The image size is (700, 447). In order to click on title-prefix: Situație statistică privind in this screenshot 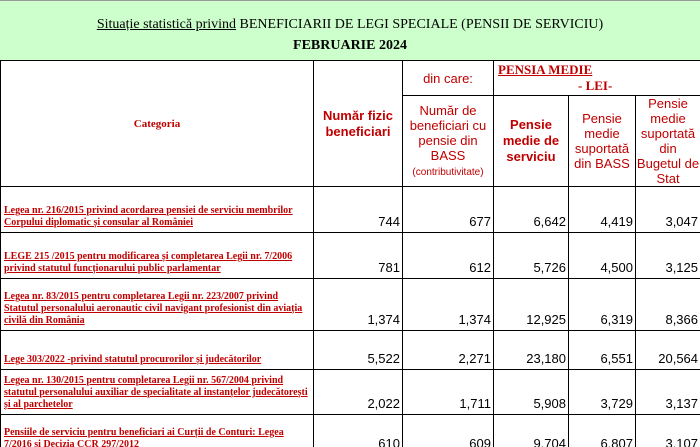, I will do `click(166, 24)`.